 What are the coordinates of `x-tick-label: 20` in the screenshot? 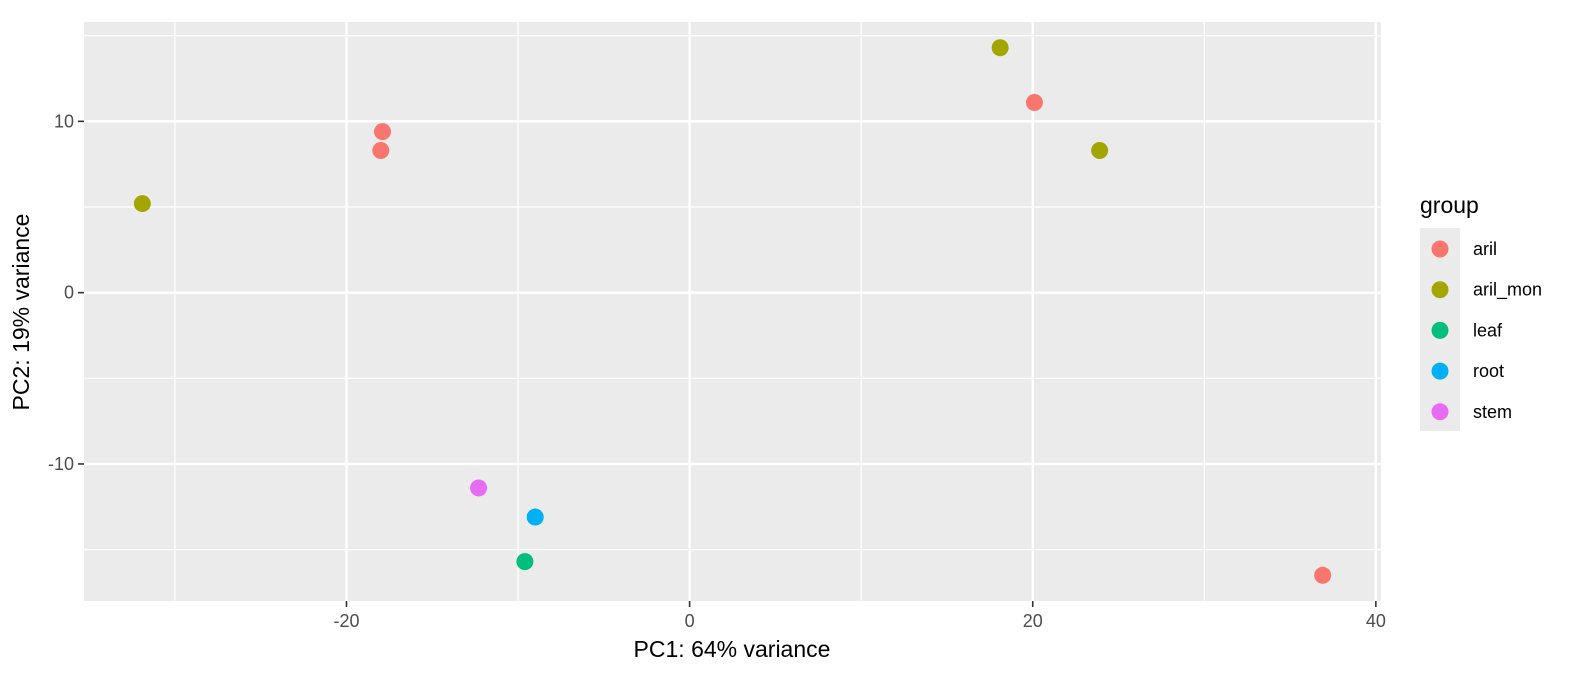 It's located at (1033, 621).